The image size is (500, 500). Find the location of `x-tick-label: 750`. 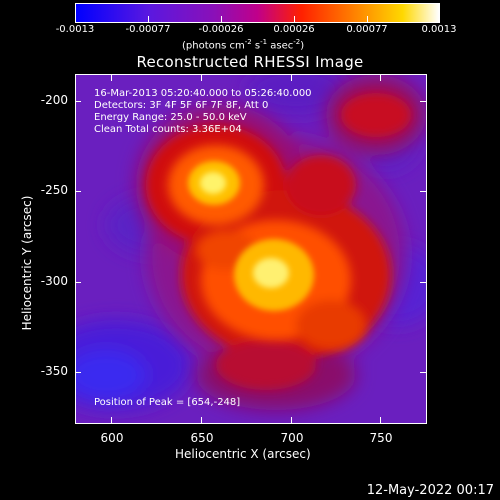

x-tick-label: 750 is located at coordinates (381, 438).